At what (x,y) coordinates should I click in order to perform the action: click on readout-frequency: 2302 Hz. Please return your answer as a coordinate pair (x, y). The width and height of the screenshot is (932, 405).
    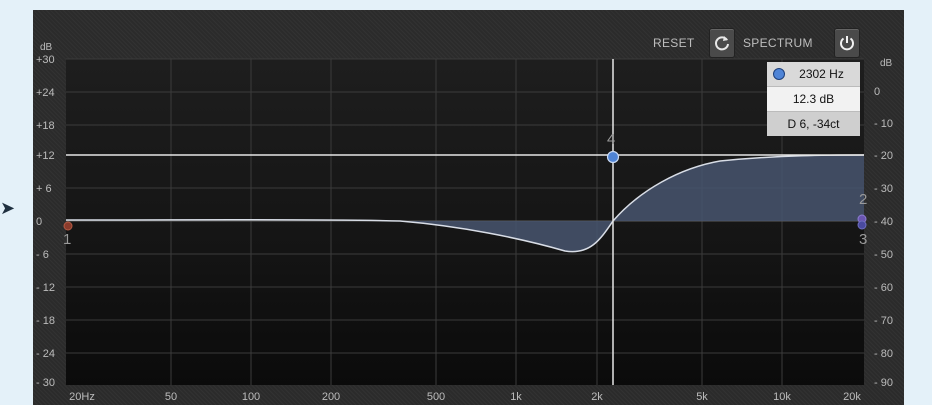
    Looking at the image, I should click on (821, 74).